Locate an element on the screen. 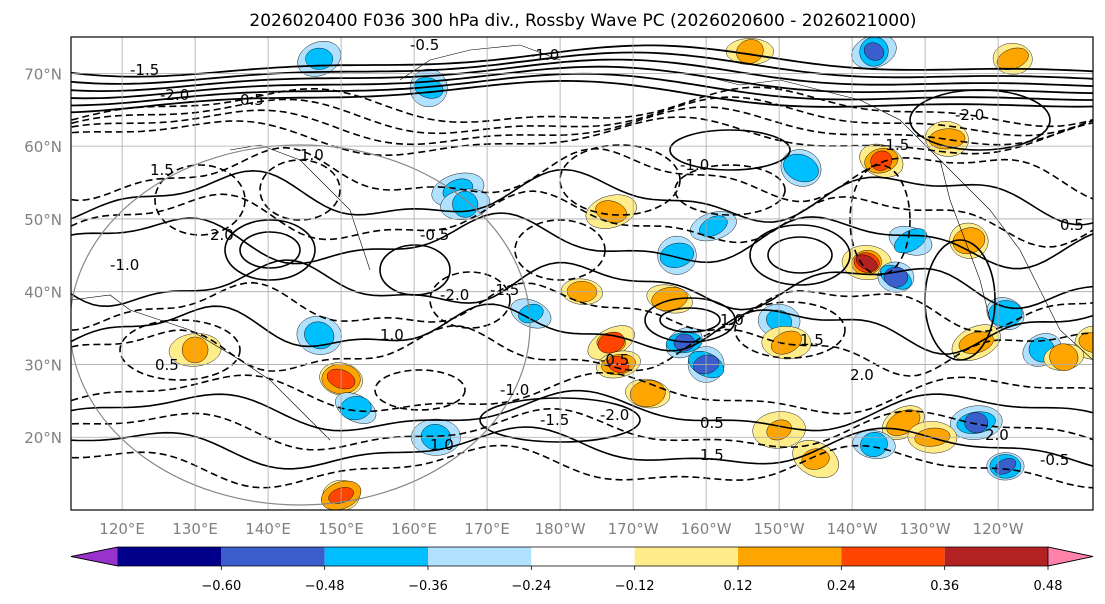 Image resolution: width=1105 pixels, height=604 pixels. x-tick-label: 120°E is located at coordinates (122, 529).